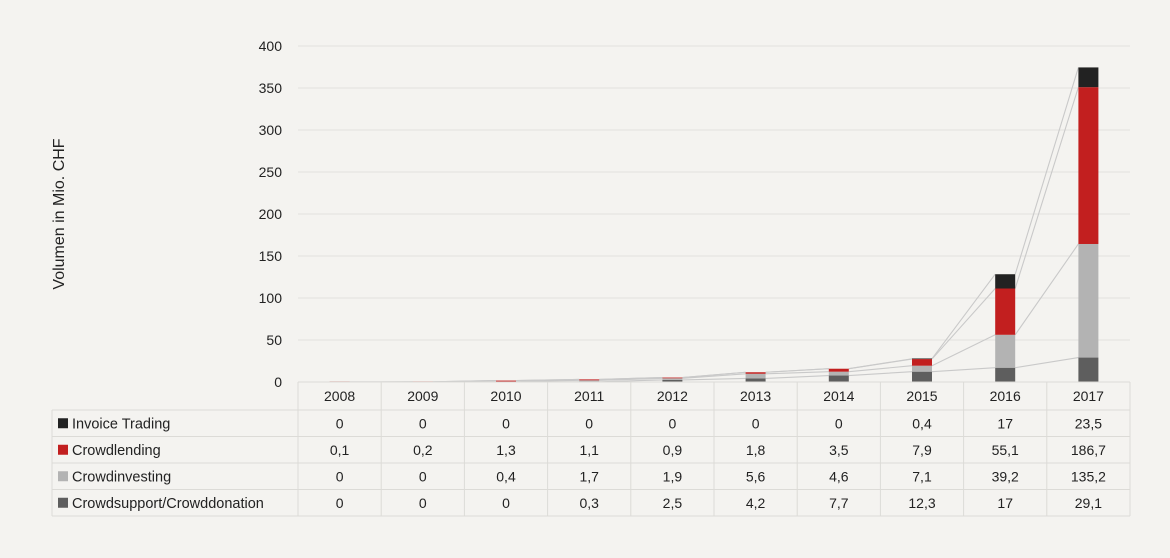  Describe the element at coordinates (1088, 165) in the screenshot. I see `bar-segment-2017-crowdlending` at that location.